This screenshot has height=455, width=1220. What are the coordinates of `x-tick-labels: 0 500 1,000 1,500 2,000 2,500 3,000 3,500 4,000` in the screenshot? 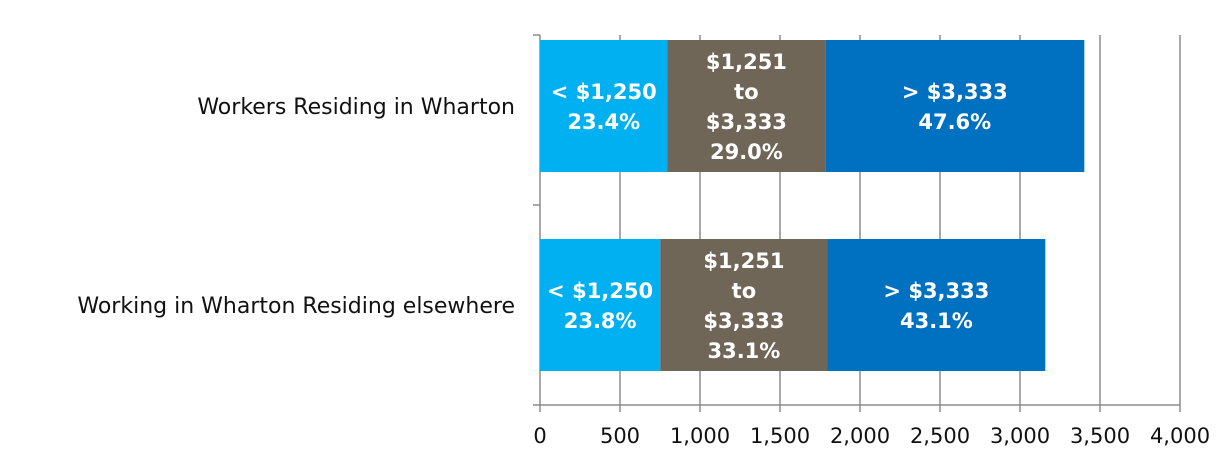 It's located at (871, 436).